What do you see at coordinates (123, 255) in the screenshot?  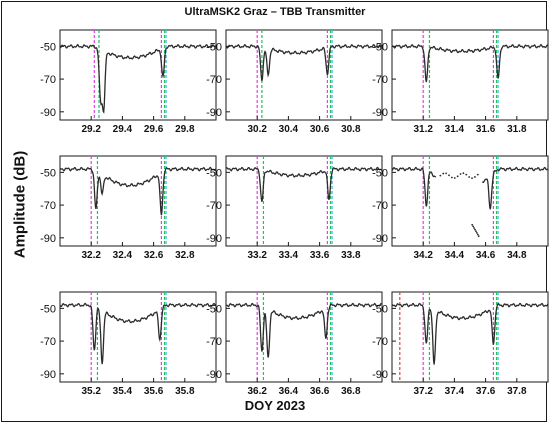 I see `x-tick-label: 32.4` at bounding box center [123, 255].